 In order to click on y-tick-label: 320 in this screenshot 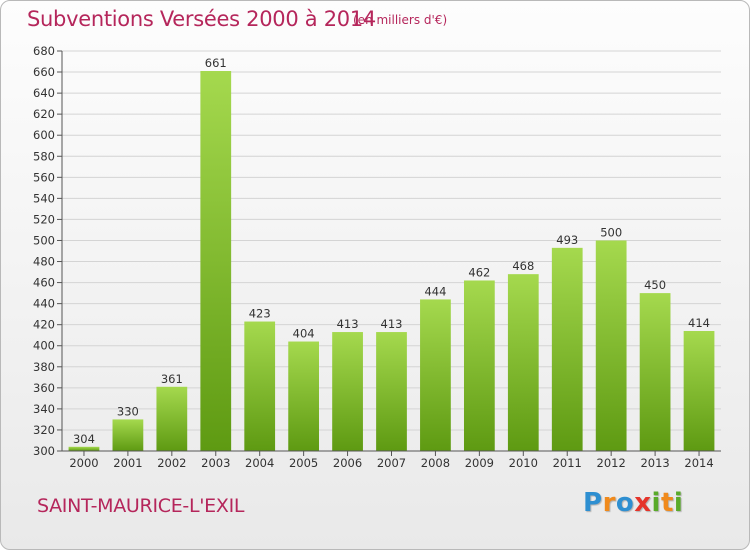, I will do `click(44, 430)`.